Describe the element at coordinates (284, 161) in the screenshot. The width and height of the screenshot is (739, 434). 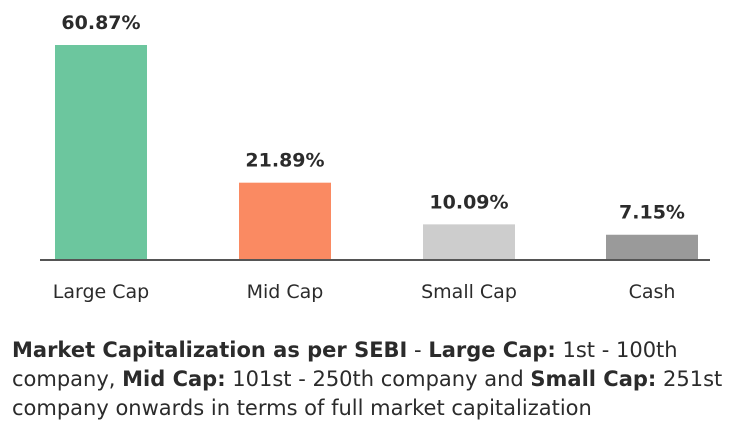
I see `value-label-mid-cap: 21.89%` at that location.